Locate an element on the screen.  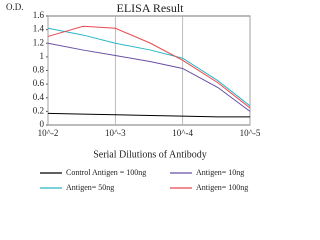
y-tick-label: 1.2 is located at coordinates (38, 42).